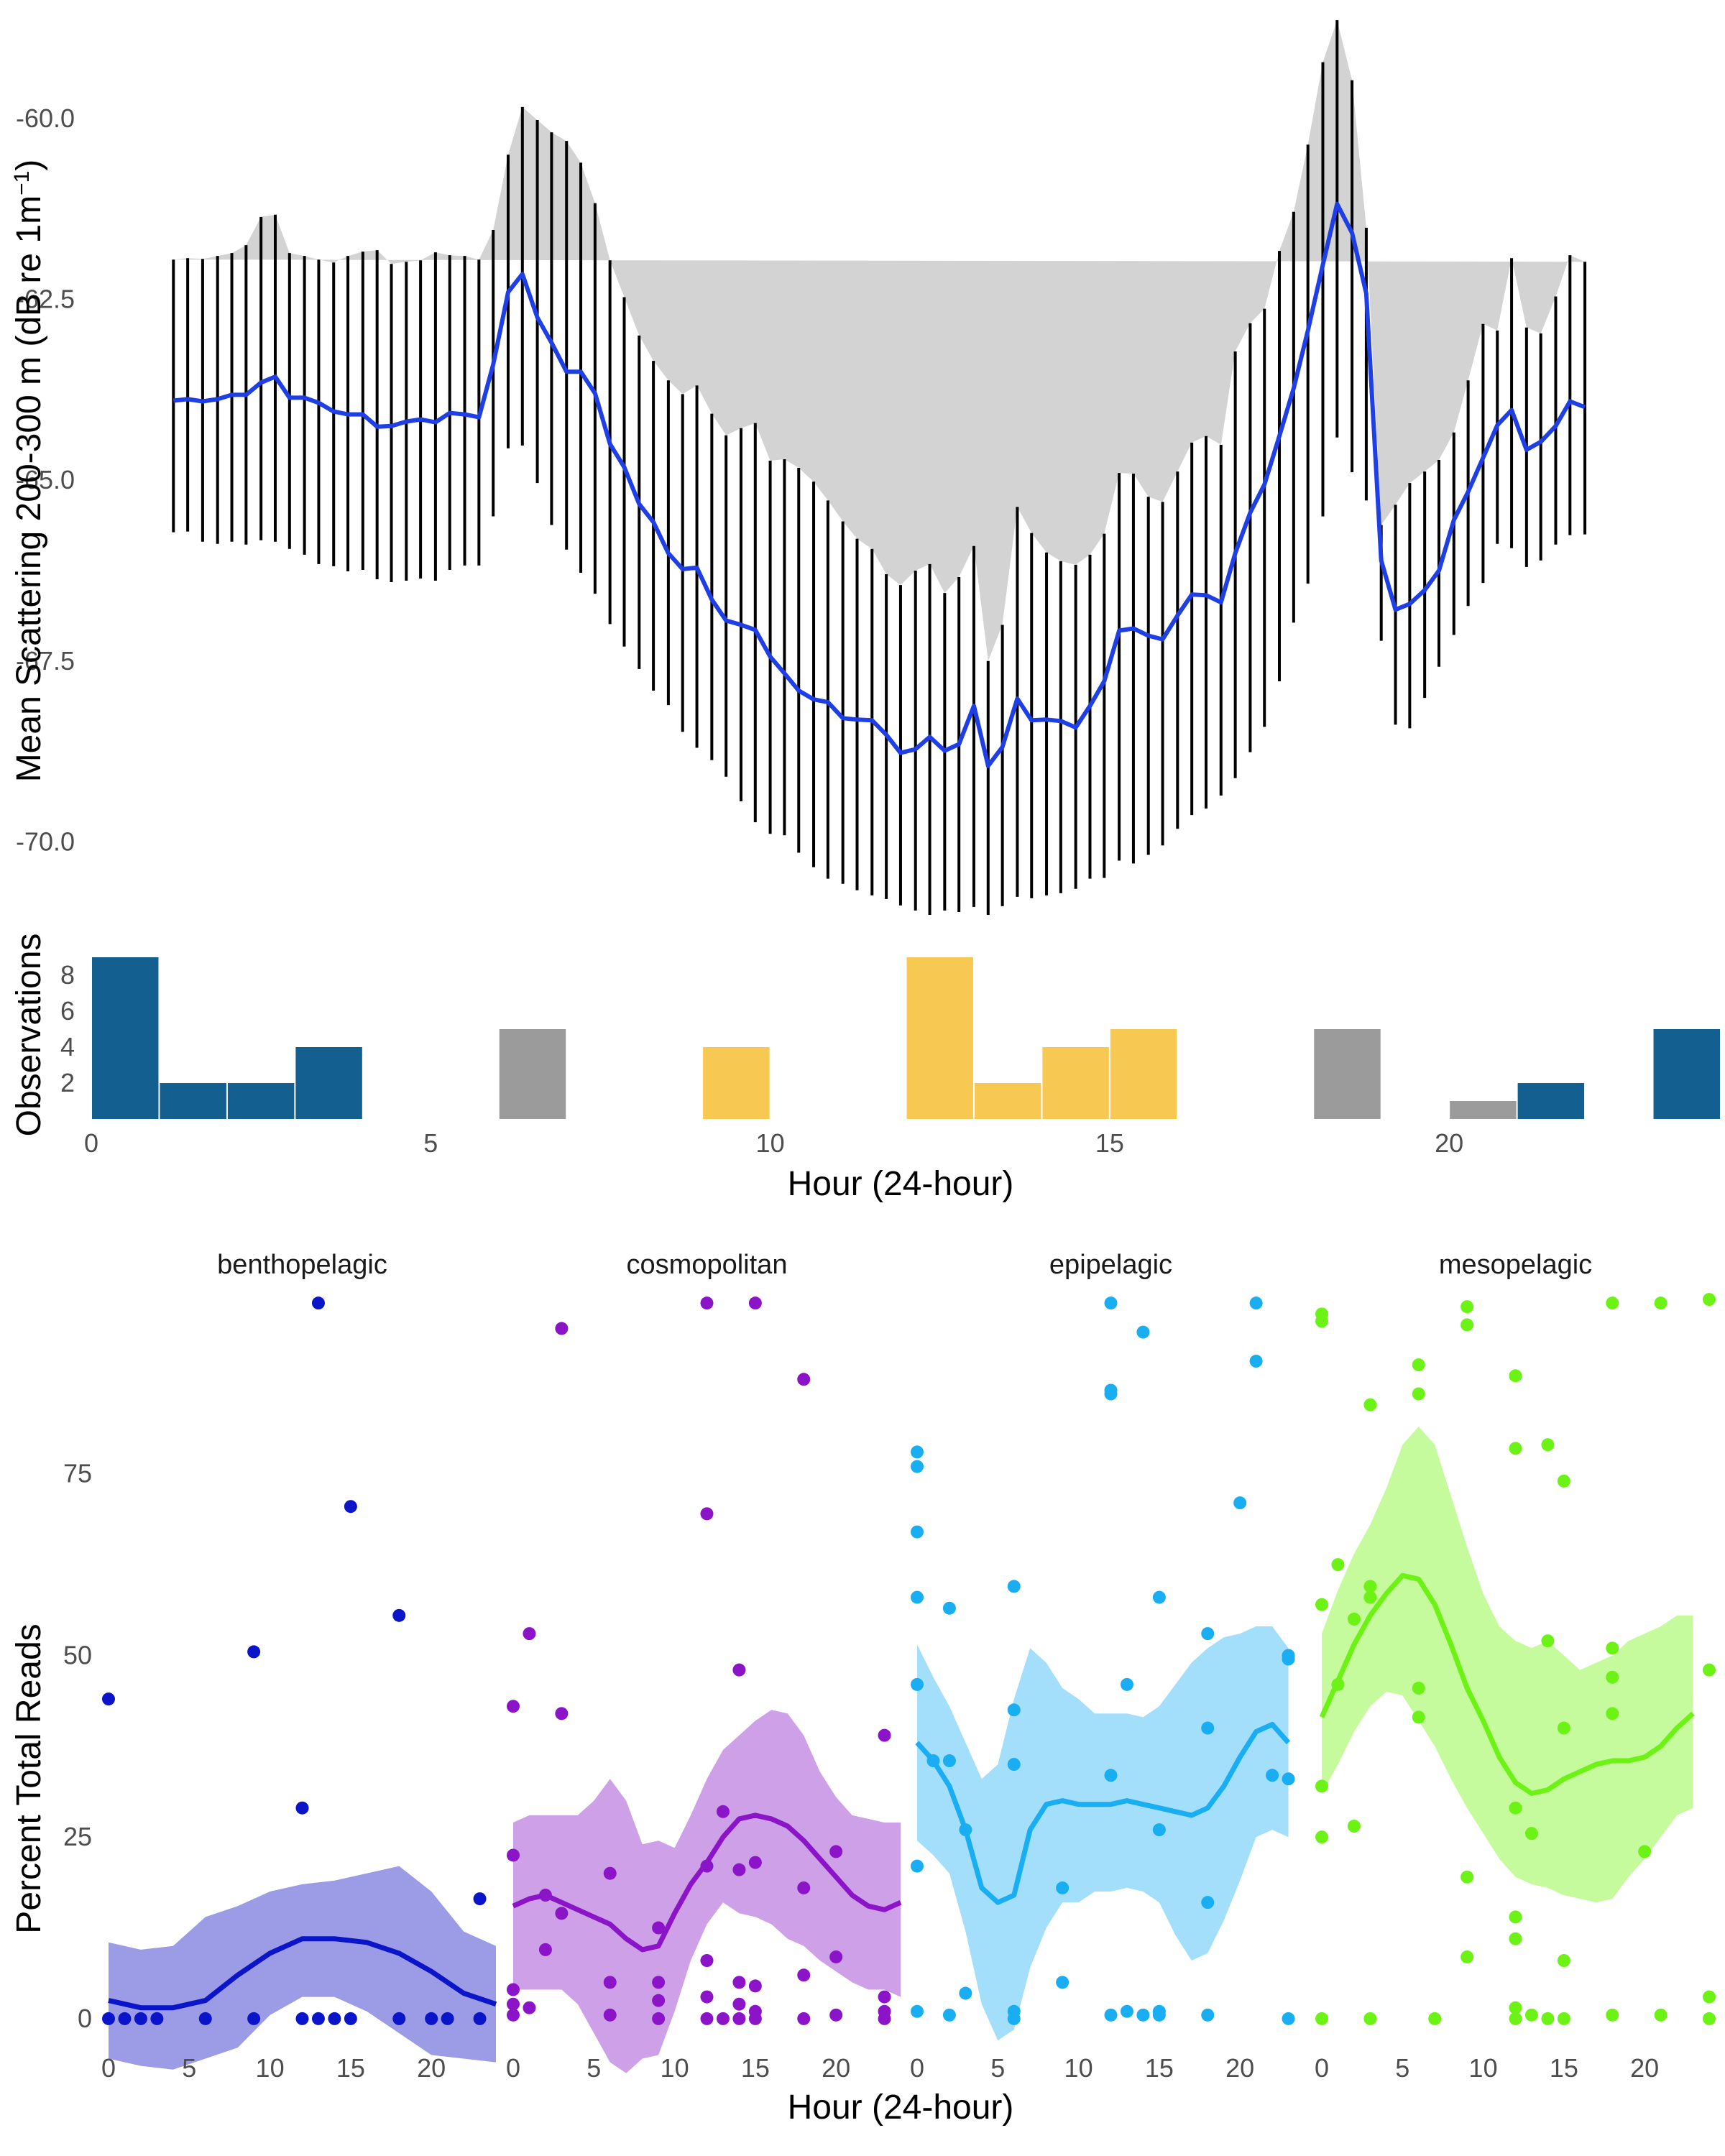 The width and height of the screenshot is (1725, 2156). I want to click on scattering-y-axis-title-sup: −1, so click(22, 183).